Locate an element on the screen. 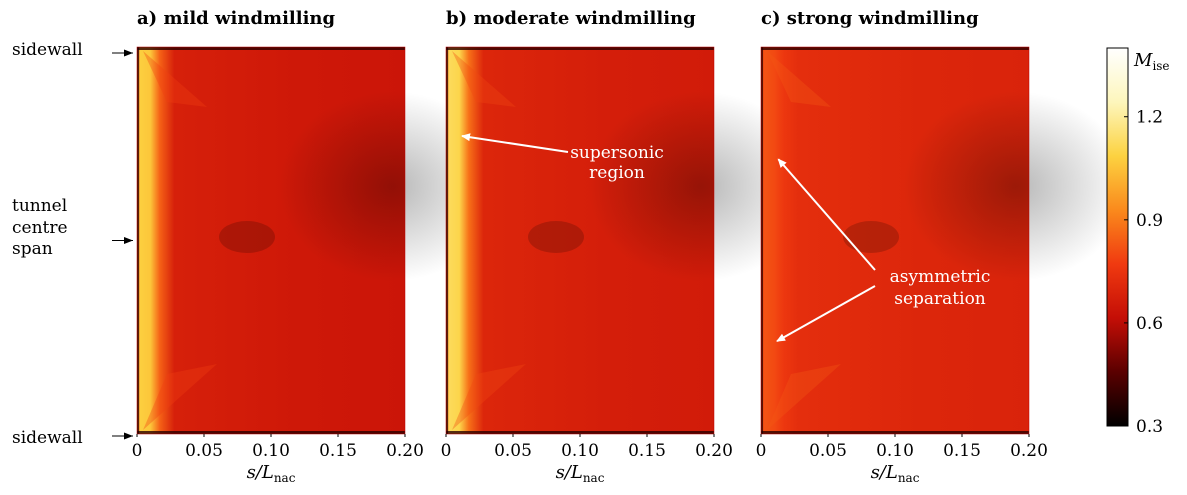  panel-title: a) mild windmilling is located at coordinates (236, 18).